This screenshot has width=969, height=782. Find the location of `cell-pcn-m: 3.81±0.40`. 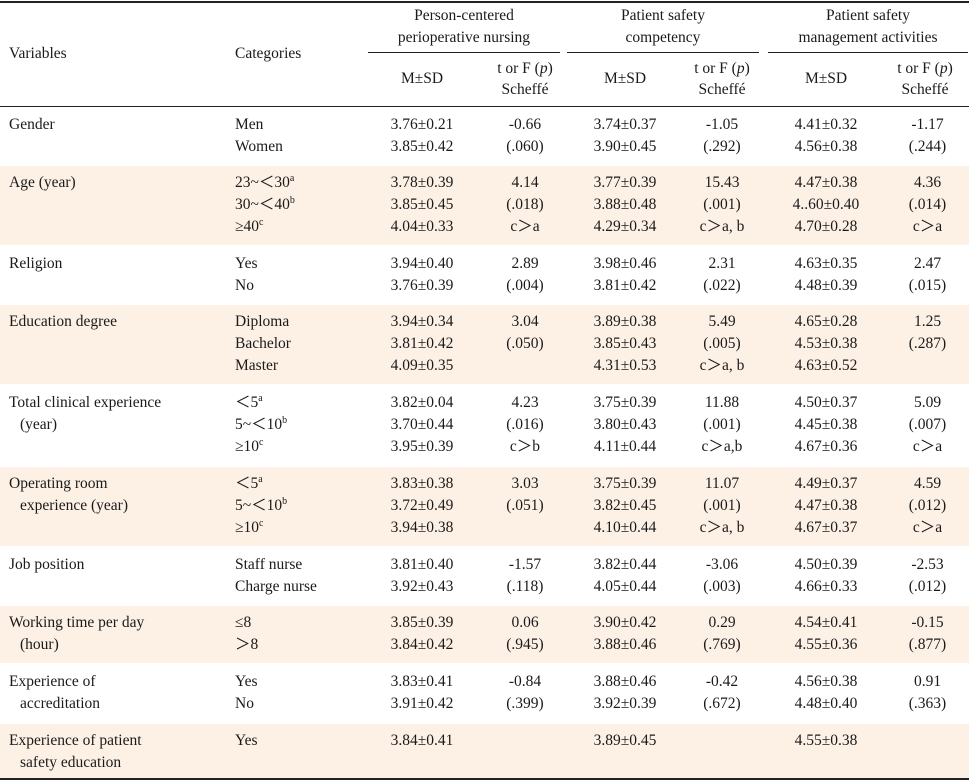

cell-pcn-m: 3.81±0.40 is located at coordinates (422, 564).